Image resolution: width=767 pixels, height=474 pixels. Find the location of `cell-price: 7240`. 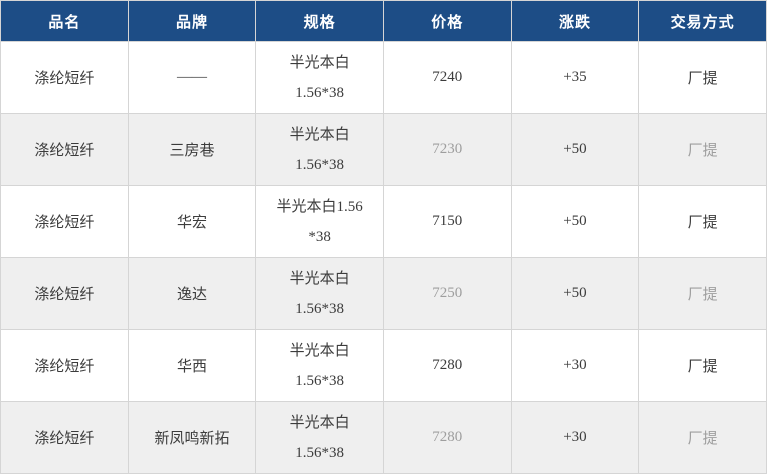

cell-price: 7240 is located at coordinates (447, 77).